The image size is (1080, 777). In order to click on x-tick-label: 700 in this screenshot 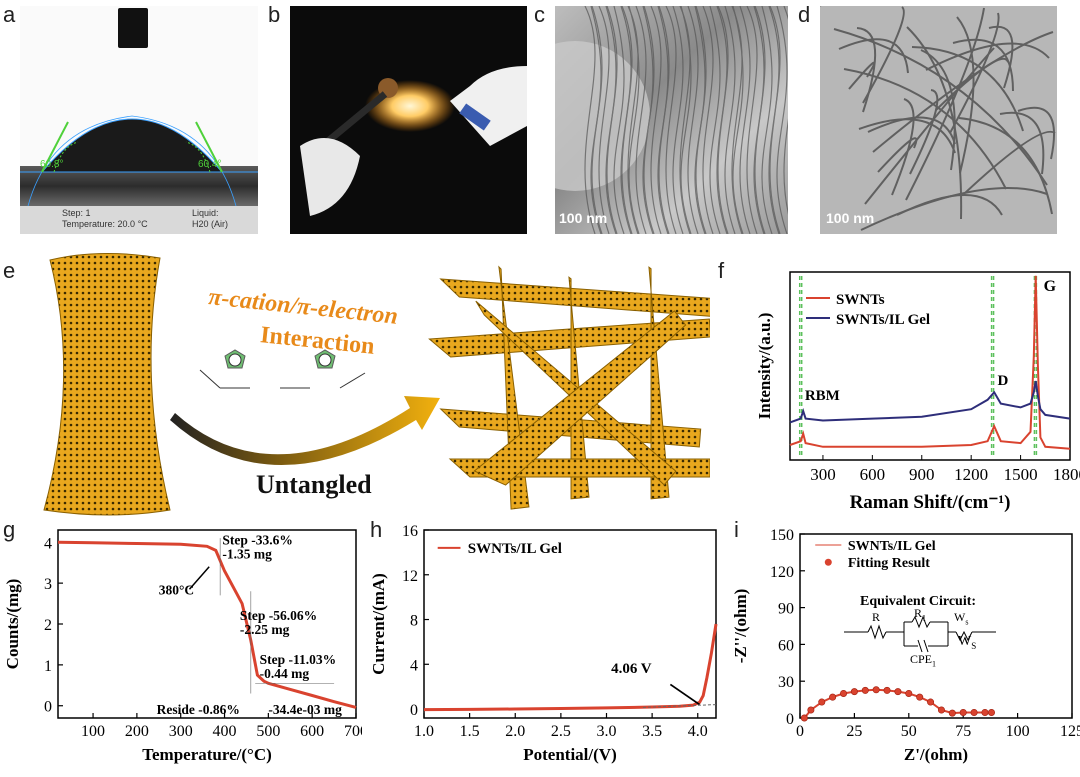, I will do `click(353, 731)`.